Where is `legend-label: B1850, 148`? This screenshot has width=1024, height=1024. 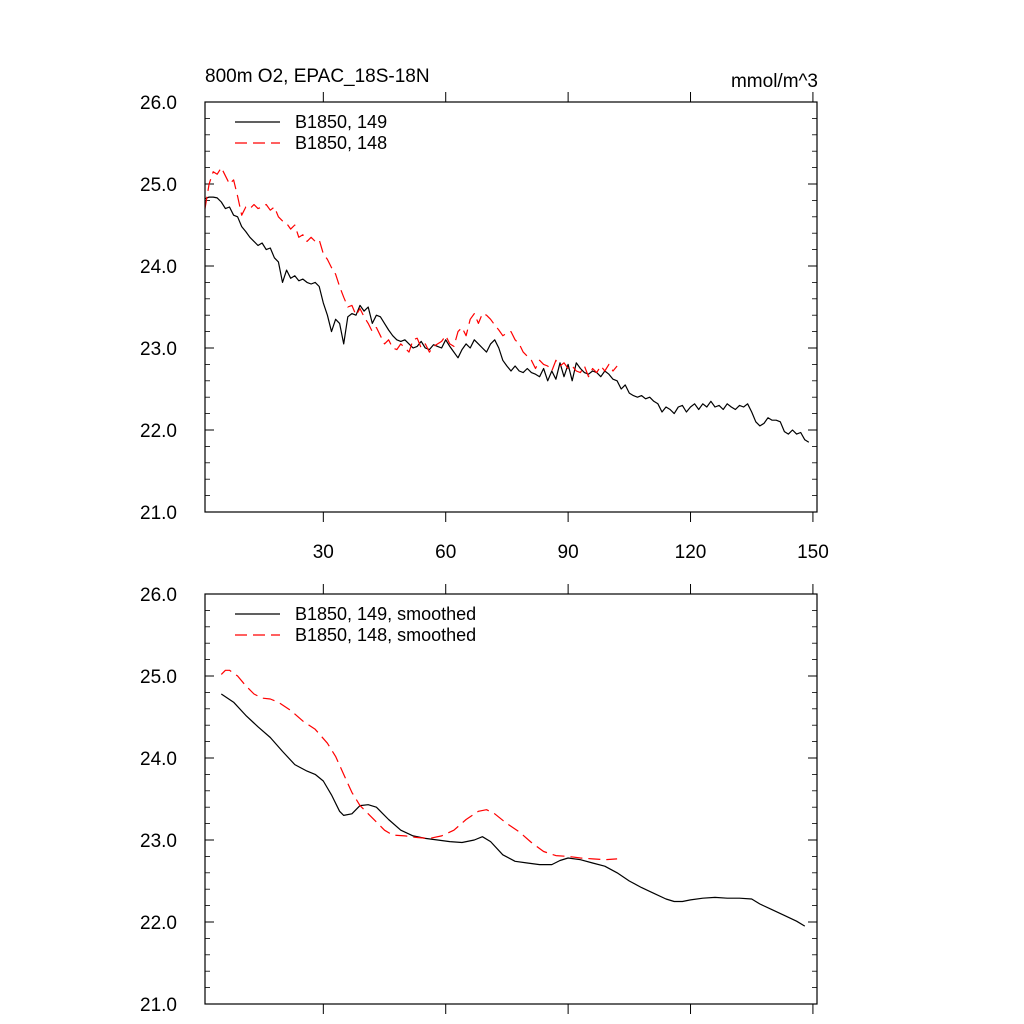 legend-label: B1850, 148 is located at coordinates (341, 143).